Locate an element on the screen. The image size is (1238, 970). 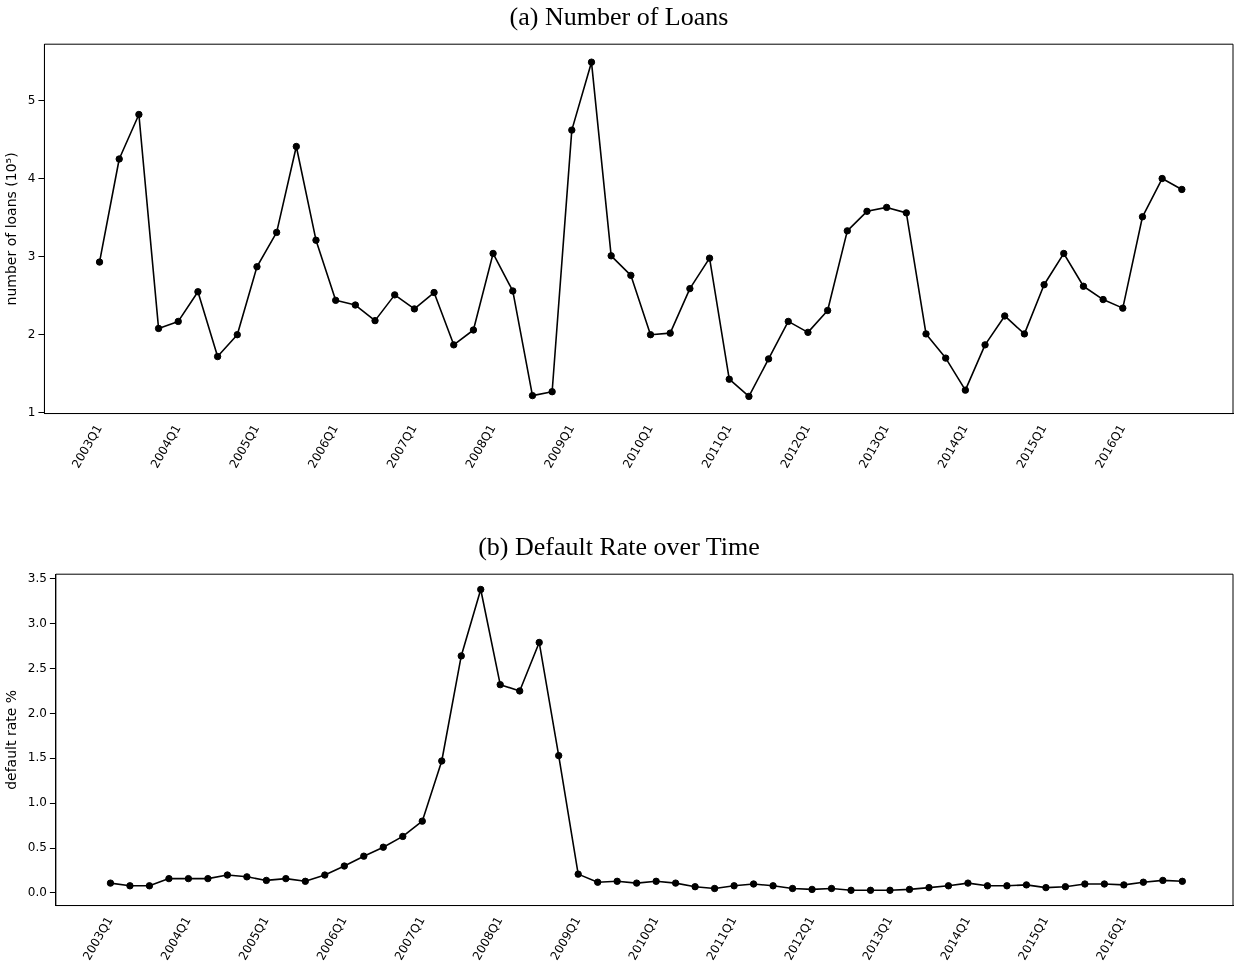
y-tick-label: 3.5 is located at coordinates (37, 577).